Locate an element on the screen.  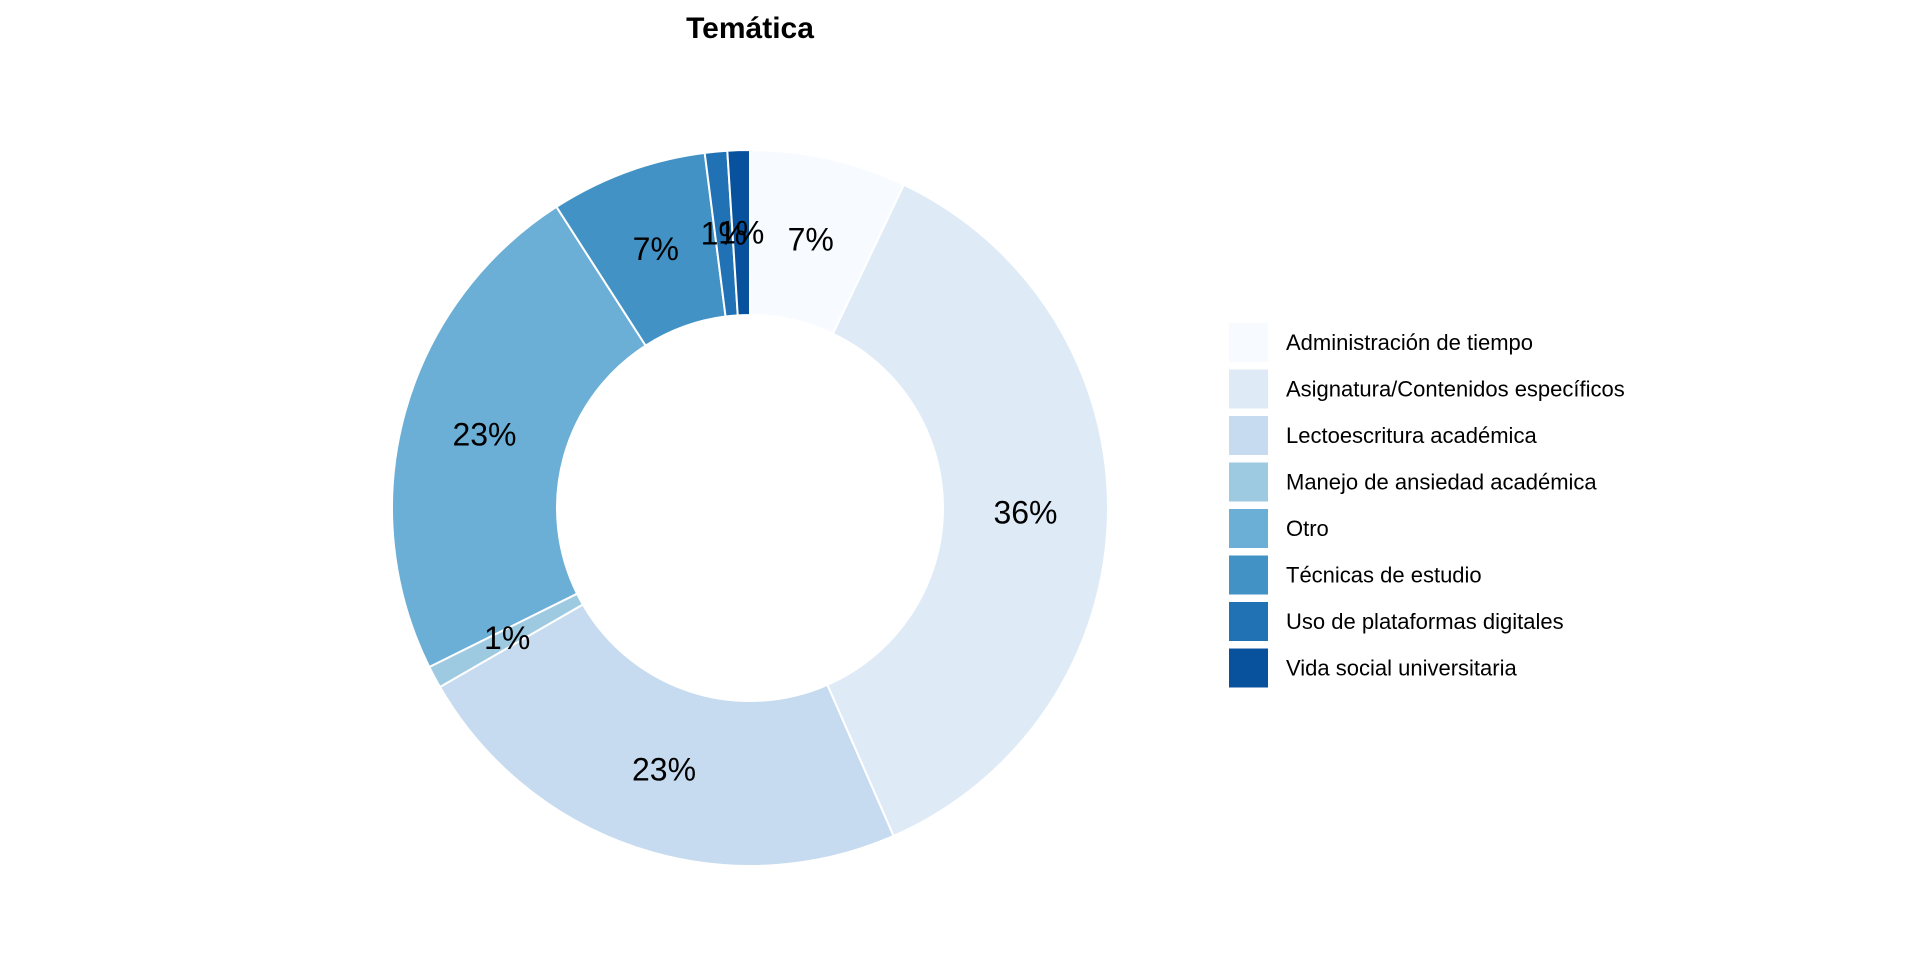
legend-label-otro: Otro is located at coordinates (1307, 528).